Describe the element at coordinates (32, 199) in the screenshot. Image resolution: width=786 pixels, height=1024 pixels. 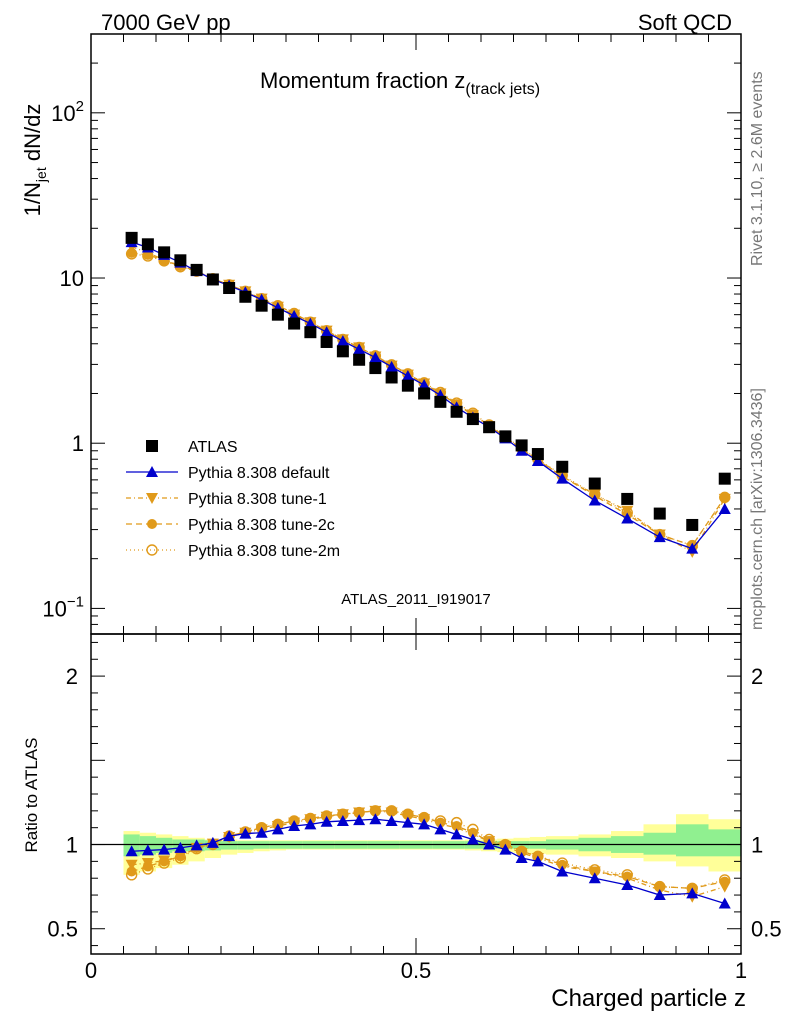
I see `main-y-axis-label-main: 1/N` at that location.